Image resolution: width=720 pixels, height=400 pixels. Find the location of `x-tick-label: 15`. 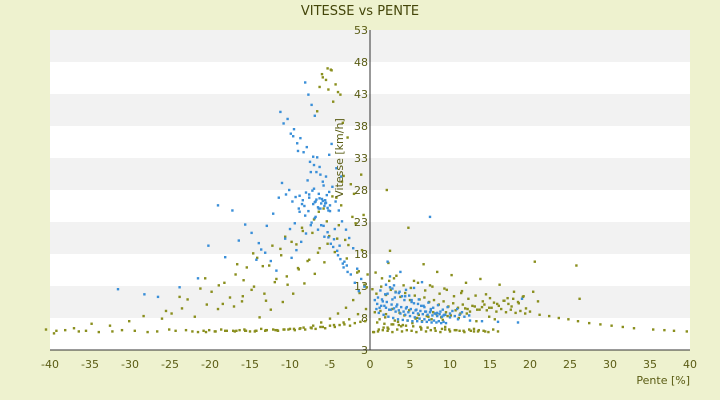

x-tick-label: 15 is located at coordinates (490, 364).